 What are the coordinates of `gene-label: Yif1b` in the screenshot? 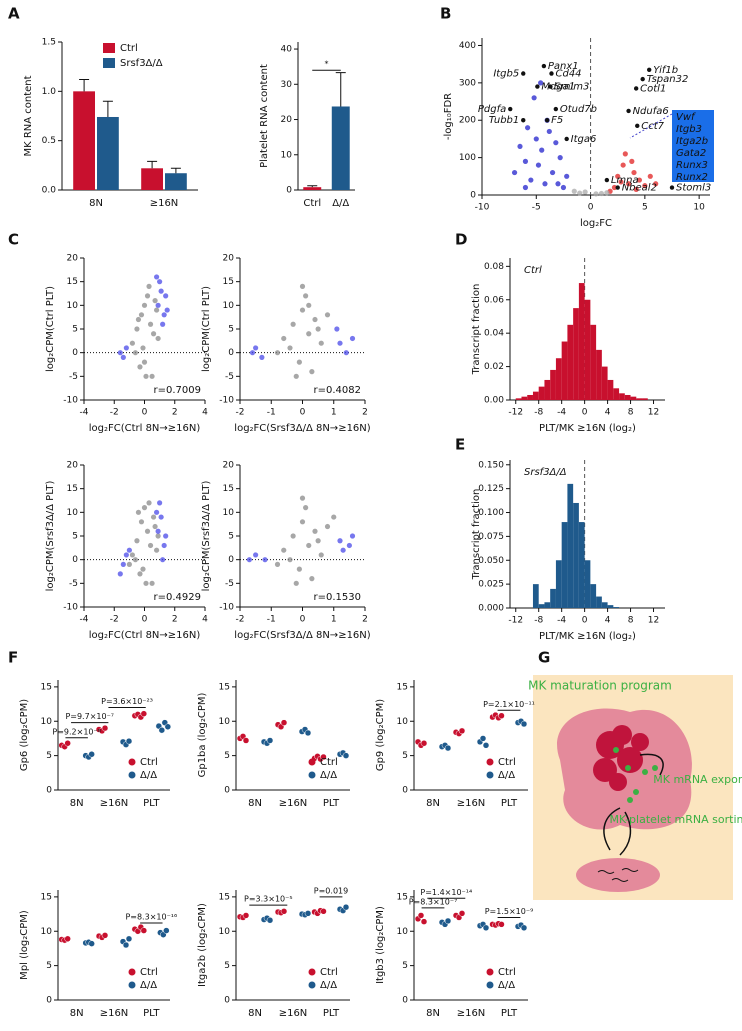 It's located at (665, 70).